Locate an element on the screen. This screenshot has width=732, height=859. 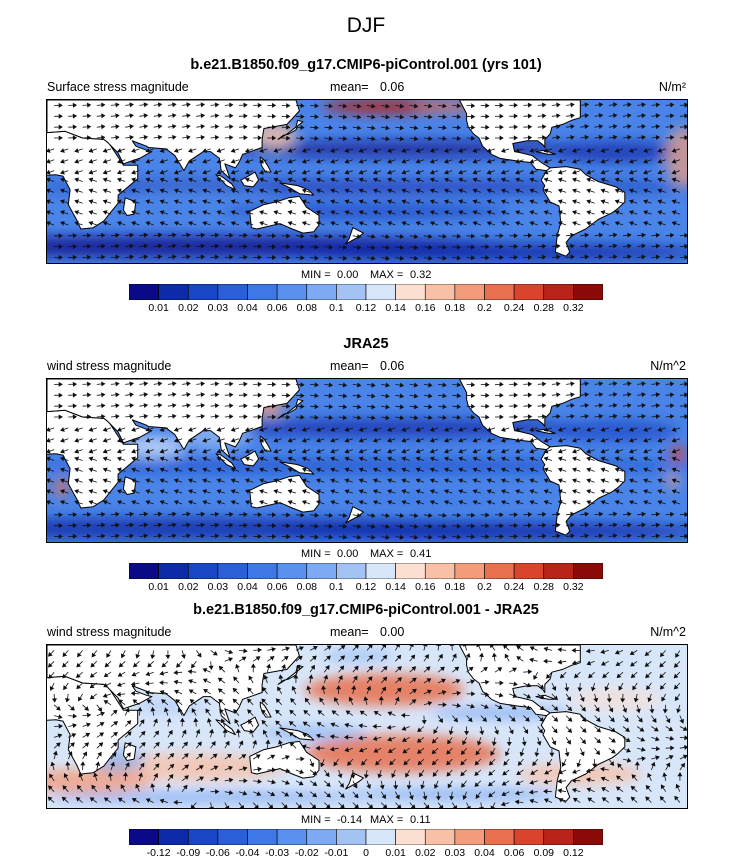
panel-variable-label: Surface stress magnitude is located at coordinates (118, 87).